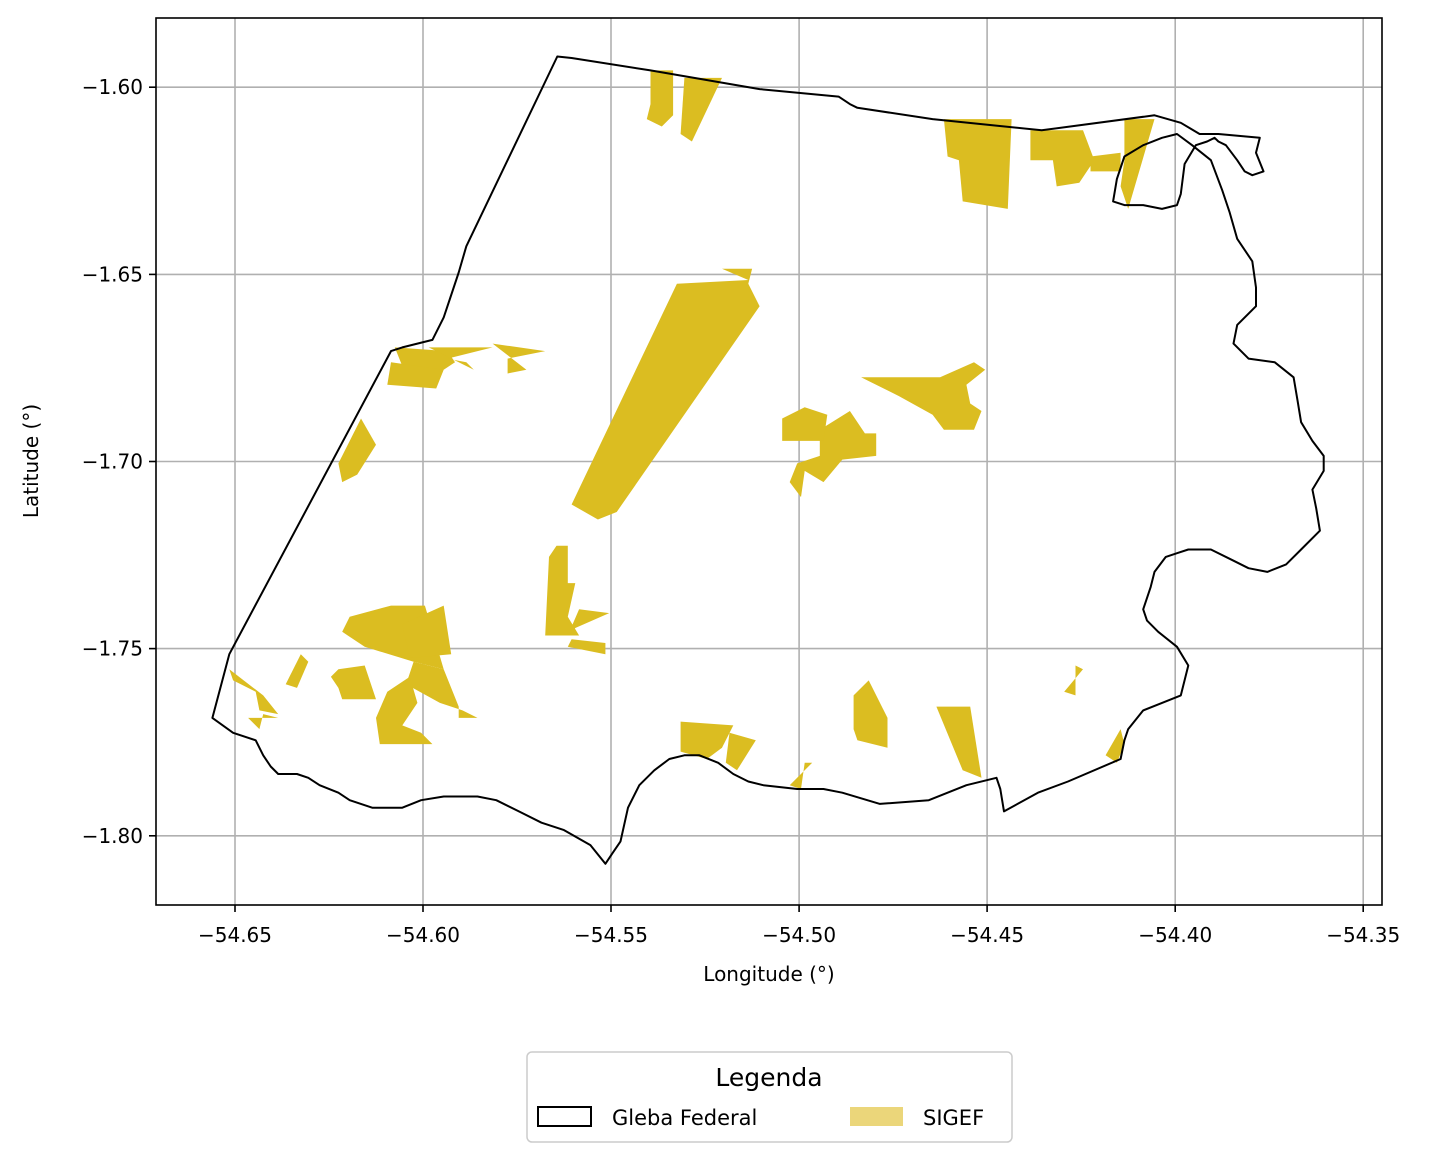 This screenshot has height=1163, width=1432. Describe the element at coordinates (112, 462) in the screenshot. I see `y-tick-label: −1.70` at that location.